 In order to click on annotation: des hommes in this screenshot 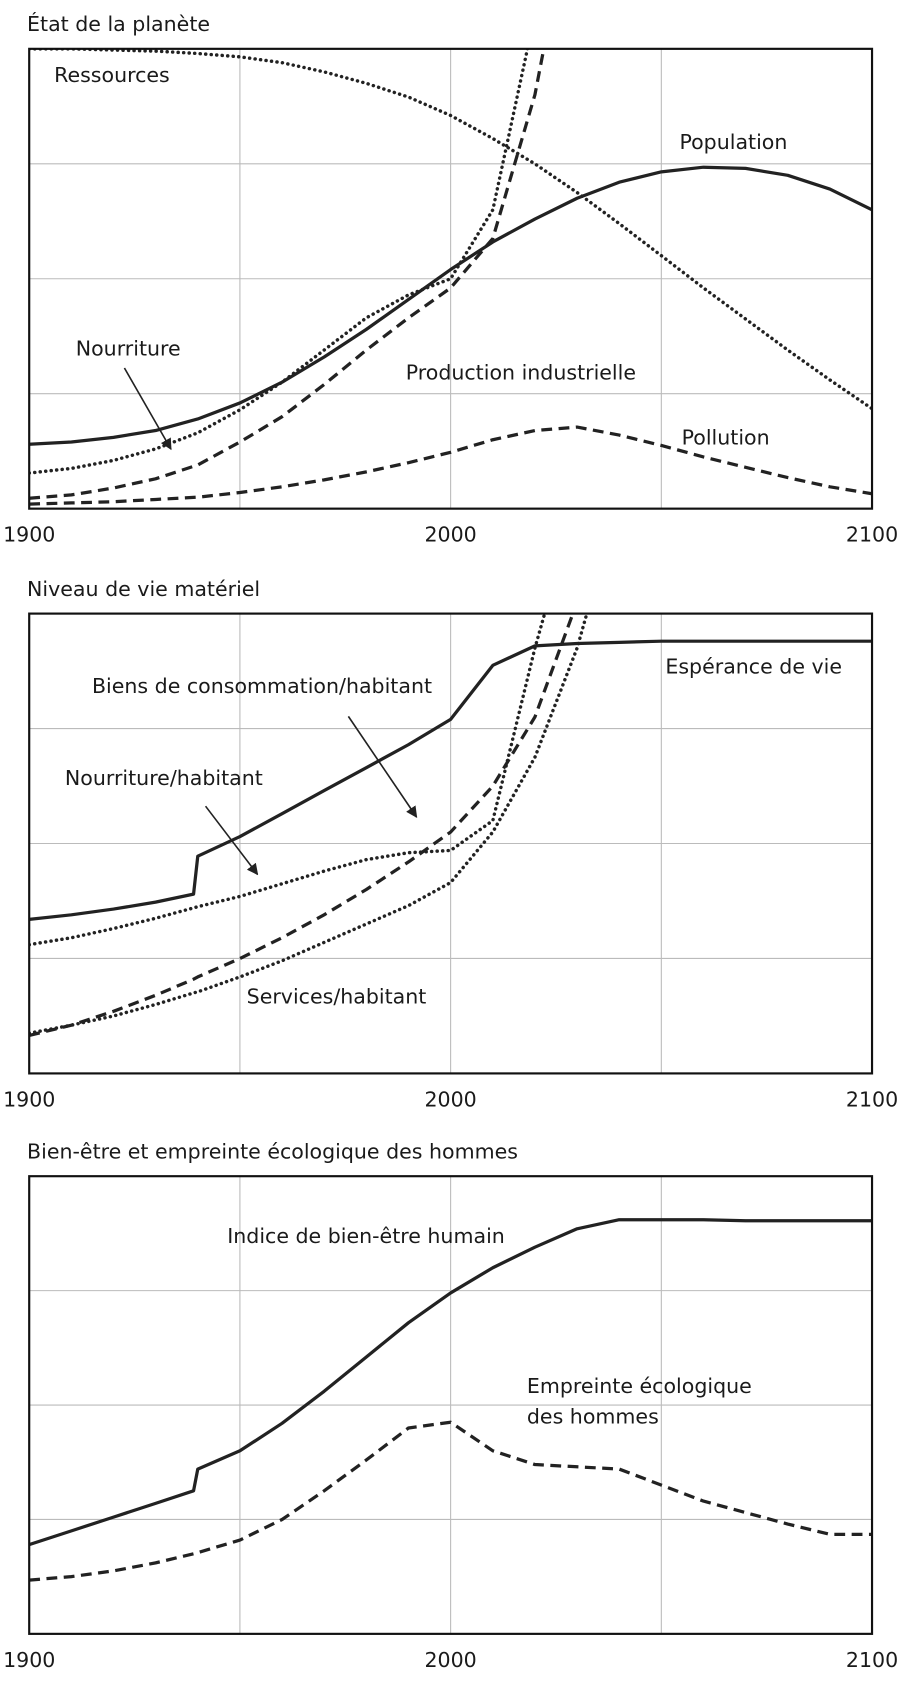, I will do `click(593, 1416)`.